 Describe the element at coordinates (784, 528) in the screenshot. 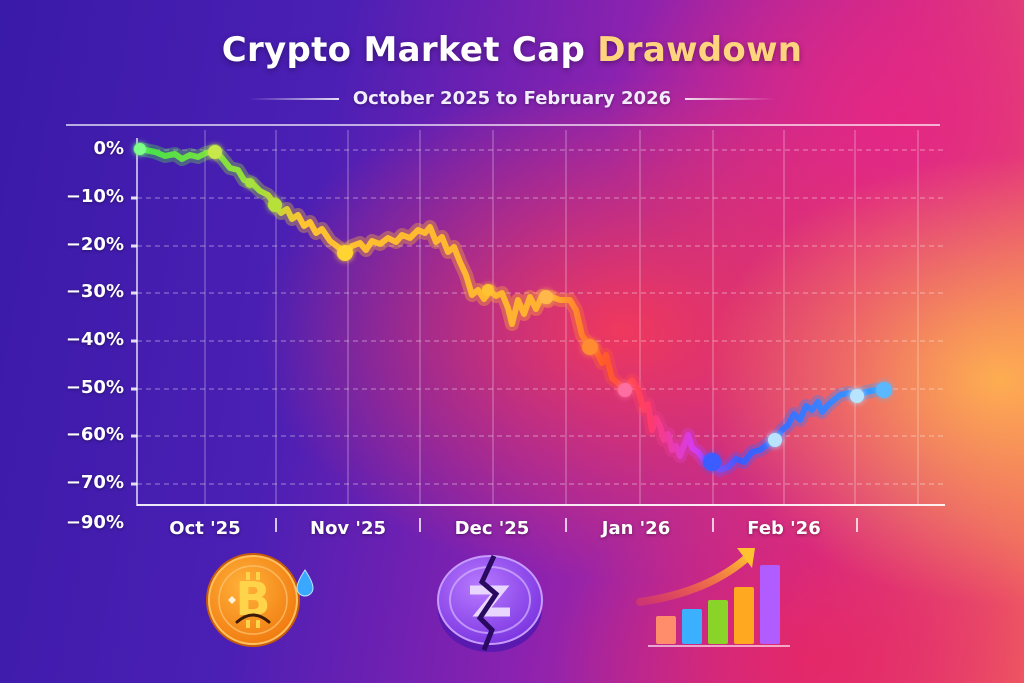

I see `x-tick-label: Feb '26` at that location.